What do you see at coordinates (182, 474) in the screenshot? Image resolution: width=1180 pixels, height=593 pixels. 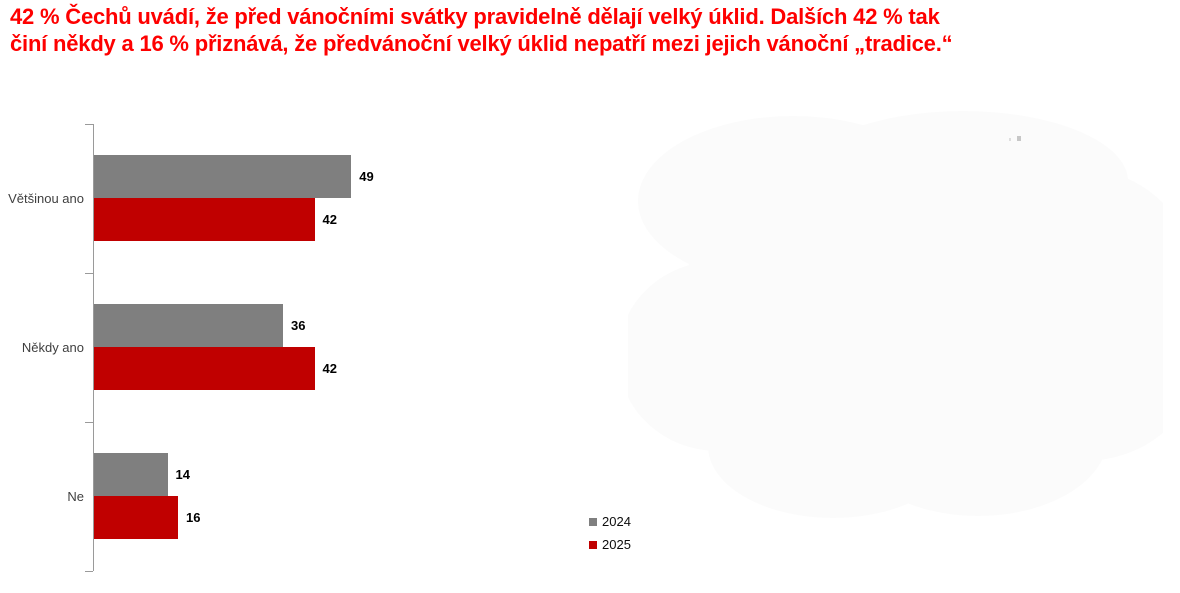 I see `bar-value-label: 14` at bounding box center [182, 474].